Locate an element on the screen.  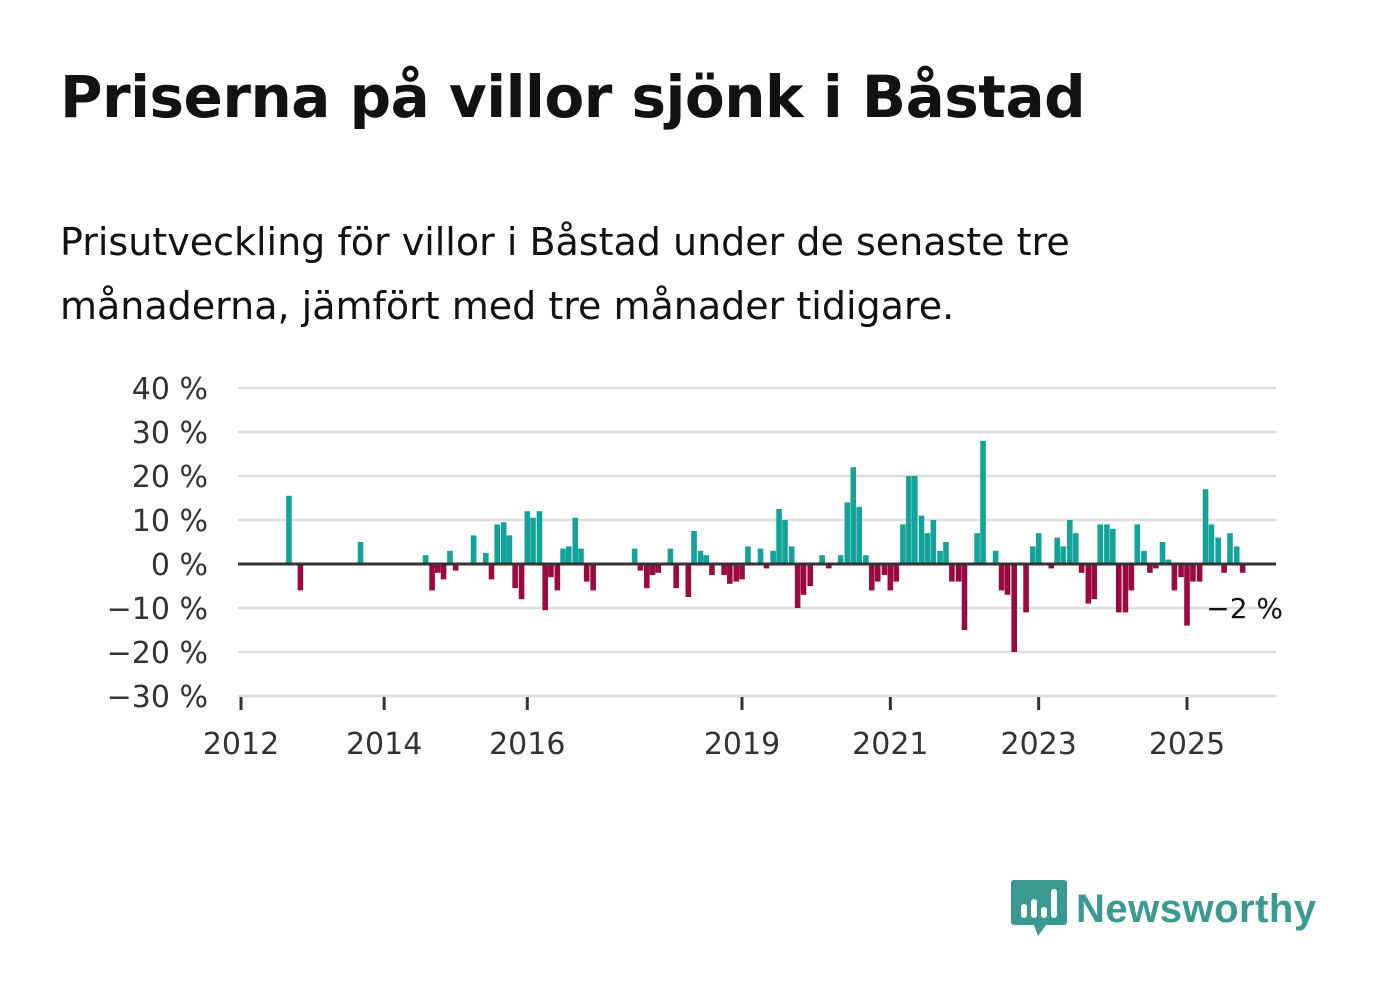
y-tick-label: −20 % is located at coordinates (157, 653).